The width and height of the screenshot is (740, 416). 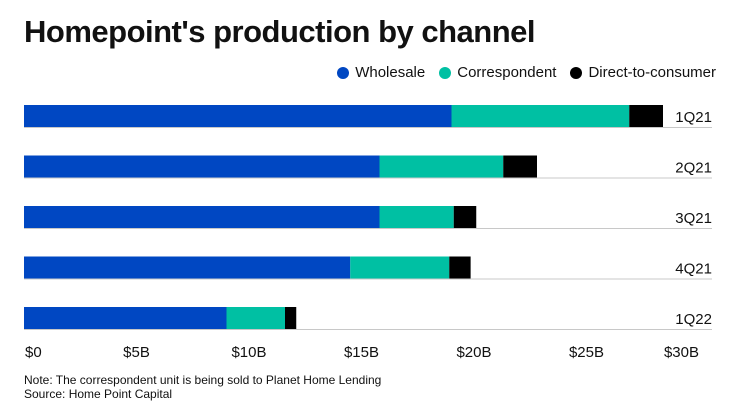 What do you see at coordinates (586, 352) in the screenshot?
I see `x-tick-label: $25B` at bounding box center [586, 352].